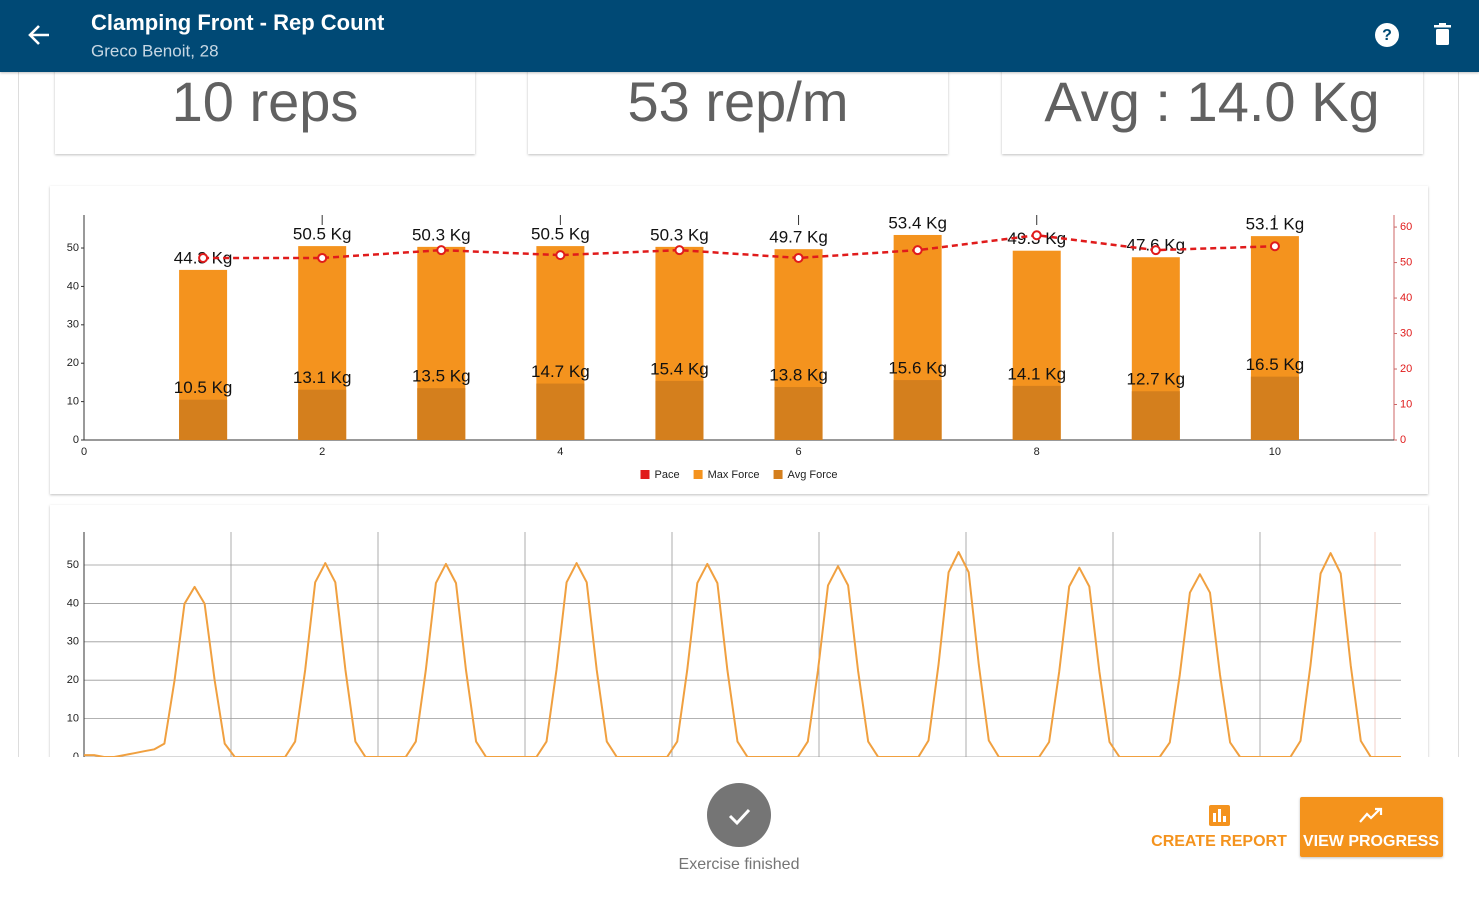 This screenshot has width=1479, height=897. Describe the element at coordinates (1275, 452) in the screenshot. I see `x-tick-label: 10` at that location.